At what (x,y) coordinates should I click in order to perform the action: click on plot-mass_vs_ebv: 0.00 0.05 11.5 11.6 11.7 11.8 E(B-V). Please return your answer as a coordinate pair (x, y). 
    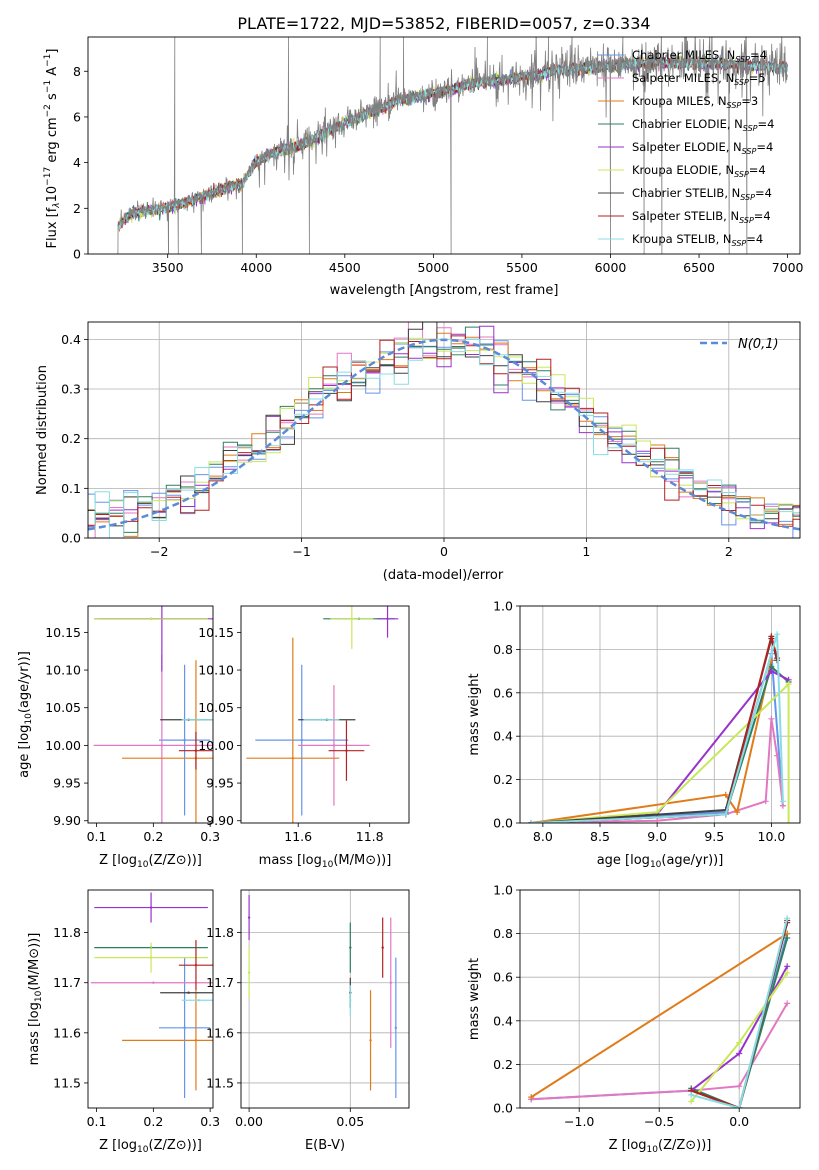
    Looking at the image, I should click on (308, 1021).